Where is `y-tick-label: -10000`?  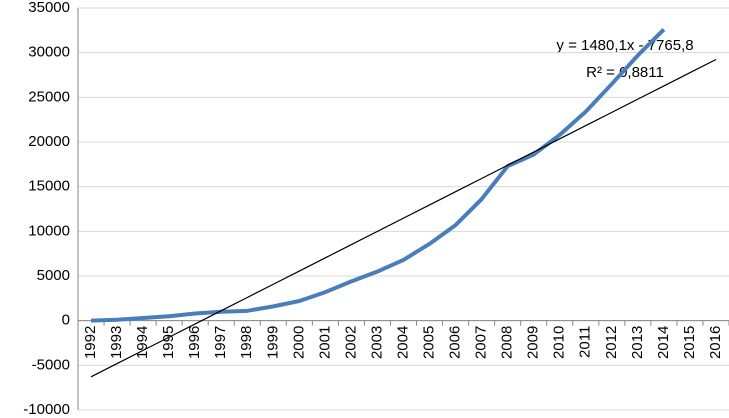 y-tick-label: -10000 is located at coordinates (46, 409).